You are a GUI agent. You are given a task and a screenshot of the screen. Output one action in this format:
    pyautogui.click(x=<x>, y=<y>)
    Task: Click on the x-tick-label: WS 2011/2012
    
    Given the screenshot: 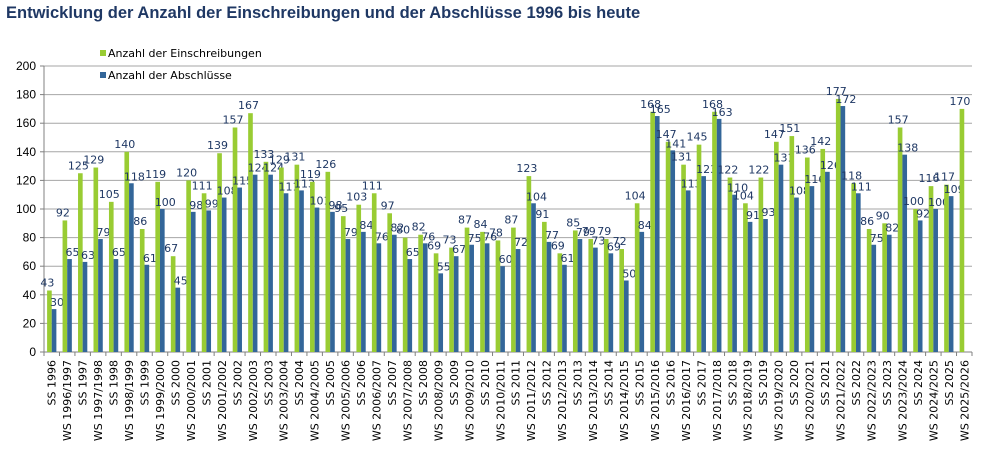 What is the action you would take?
    pyautogui.click(x=531, y=400)
    